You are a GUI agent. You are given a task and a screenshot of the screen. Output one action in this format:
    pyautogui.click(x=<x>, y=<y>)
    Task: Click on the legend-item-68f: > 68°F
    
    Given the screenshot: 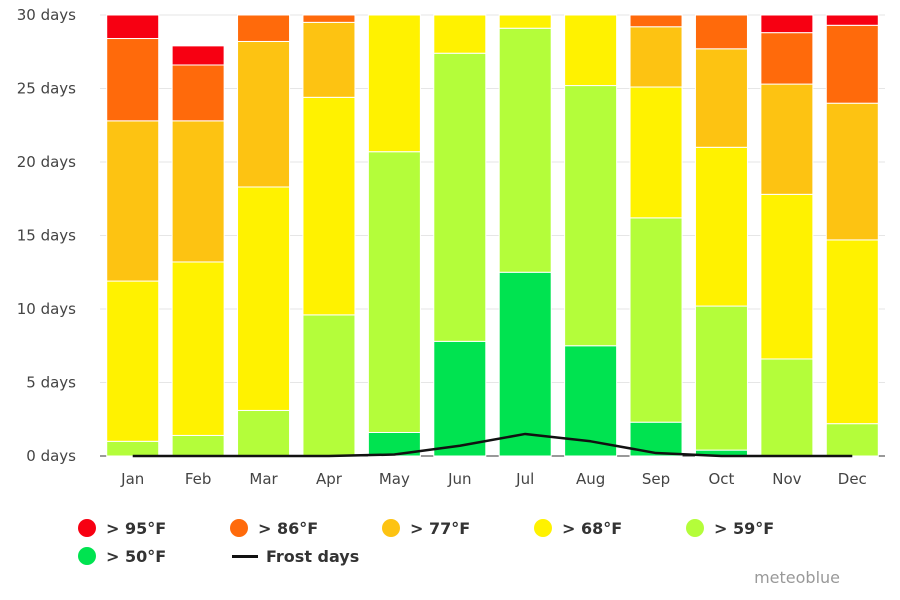 What is the action you would take?
    pyautogui.click(x=610, y=528)
    